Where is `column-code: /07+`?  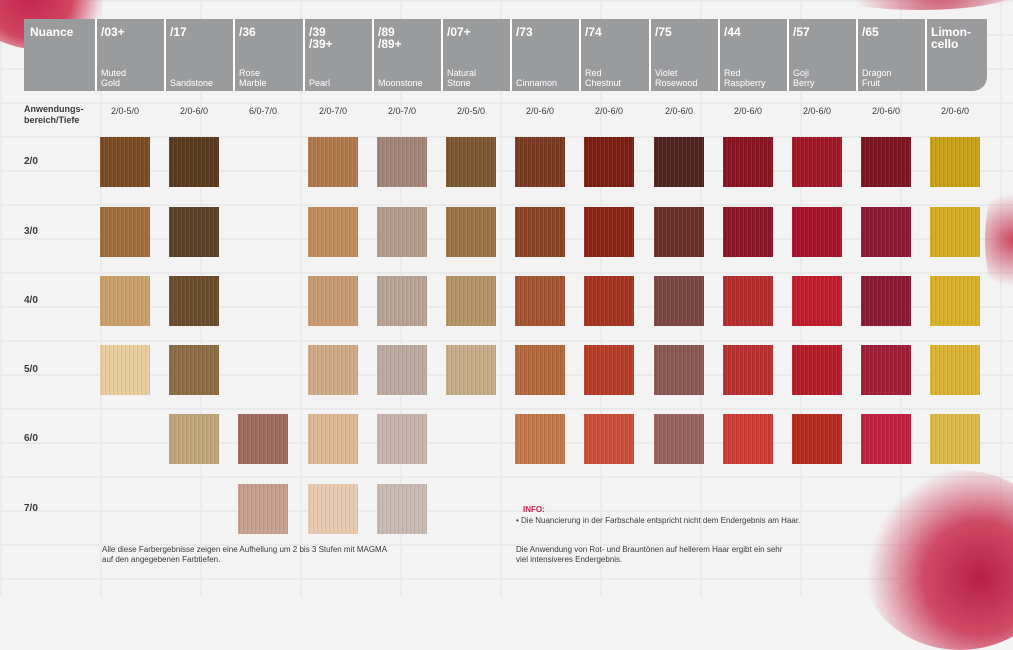
column-code: /07+ is located at coordinates (459, 32).